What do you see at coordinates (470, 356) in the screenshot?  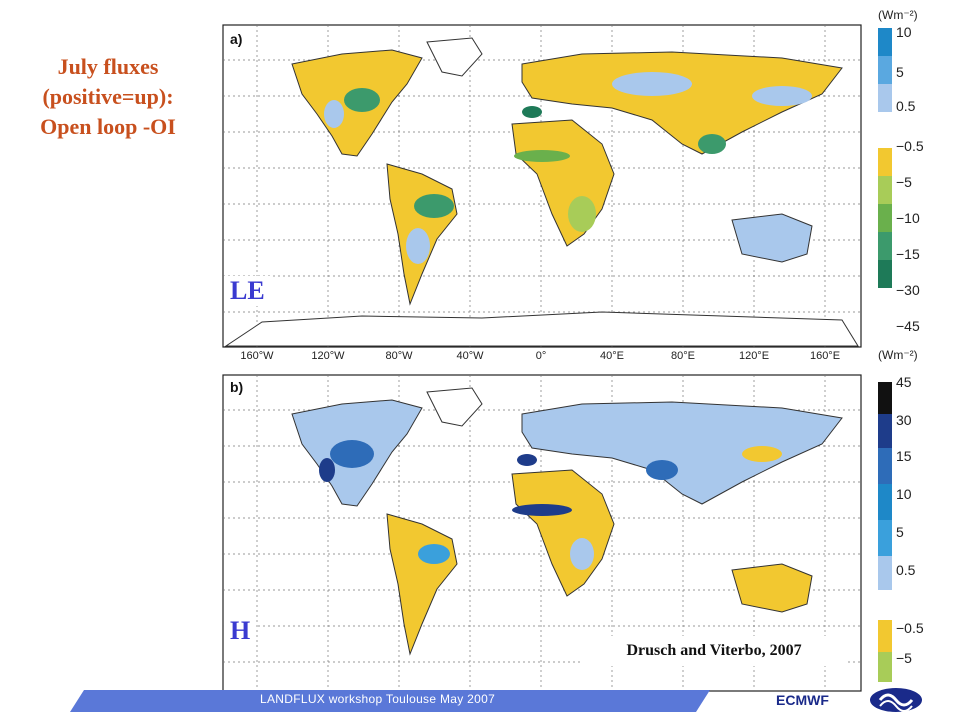 I see `lon-label: 40°W` at bounding box center [470, 356].